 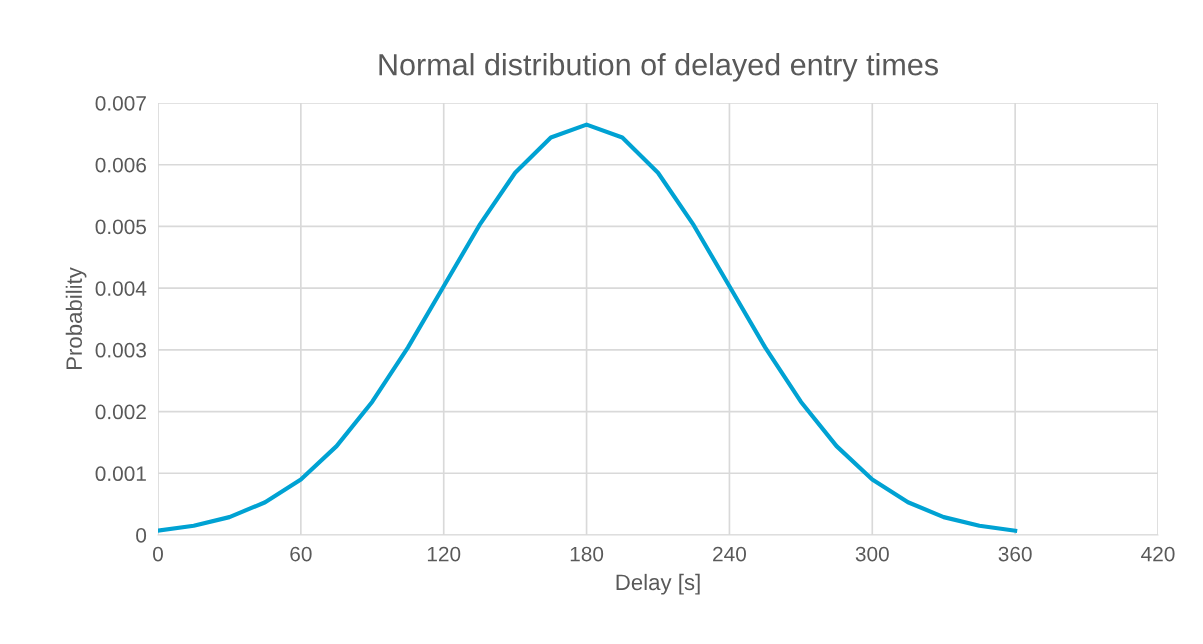 I want to click on x-tick-label: 0, so click(x=158, y=554).